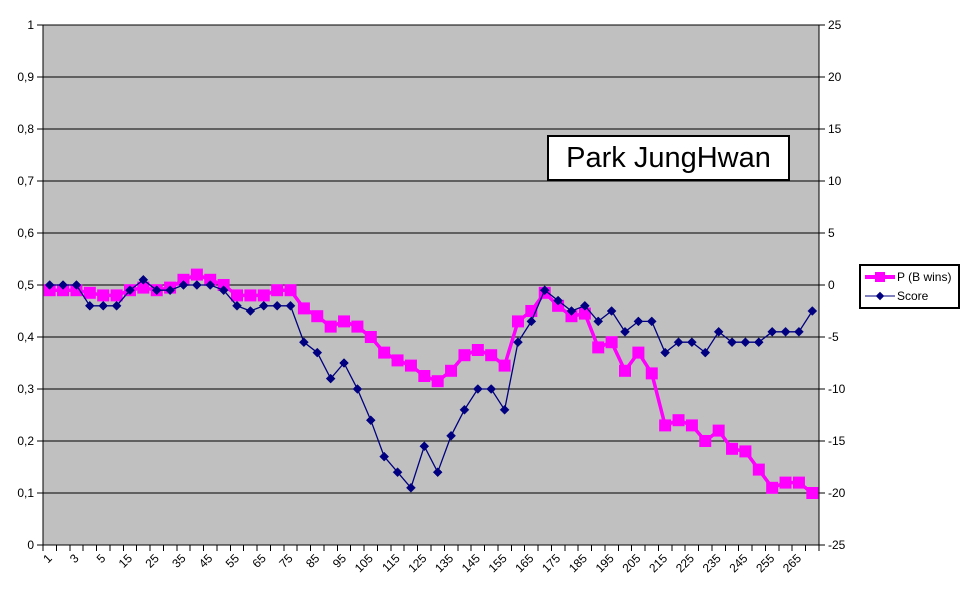  I want to click on y-axis-left-label: 0,5, so click(25, 285).